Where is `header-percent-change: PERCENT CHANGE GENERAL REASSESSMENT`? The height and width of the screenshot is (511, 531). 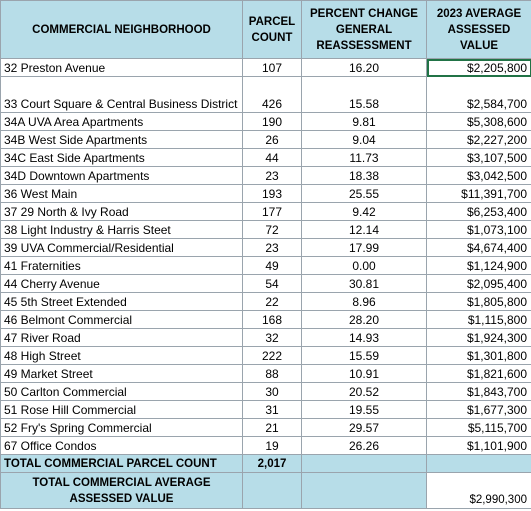 header-percent-change: PERCENT CHANGE GENERAL REASSESSMENT is located at coordinates (364, 29).